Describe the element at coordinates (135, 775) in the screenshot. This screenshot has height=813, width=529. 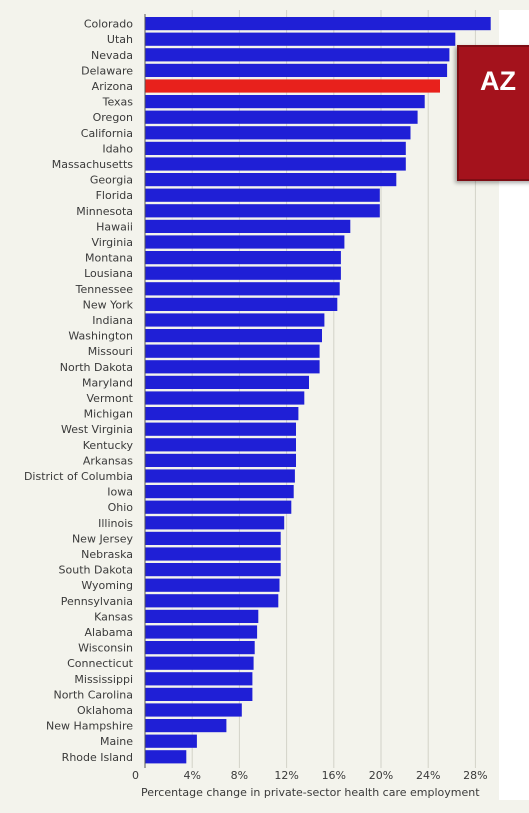
I see `x-tick-label: 0` at that location.